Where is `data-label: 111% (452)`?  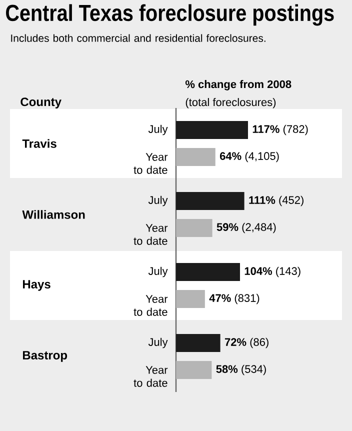
data-label: 111% (452) is located at coordinates (276, 201).